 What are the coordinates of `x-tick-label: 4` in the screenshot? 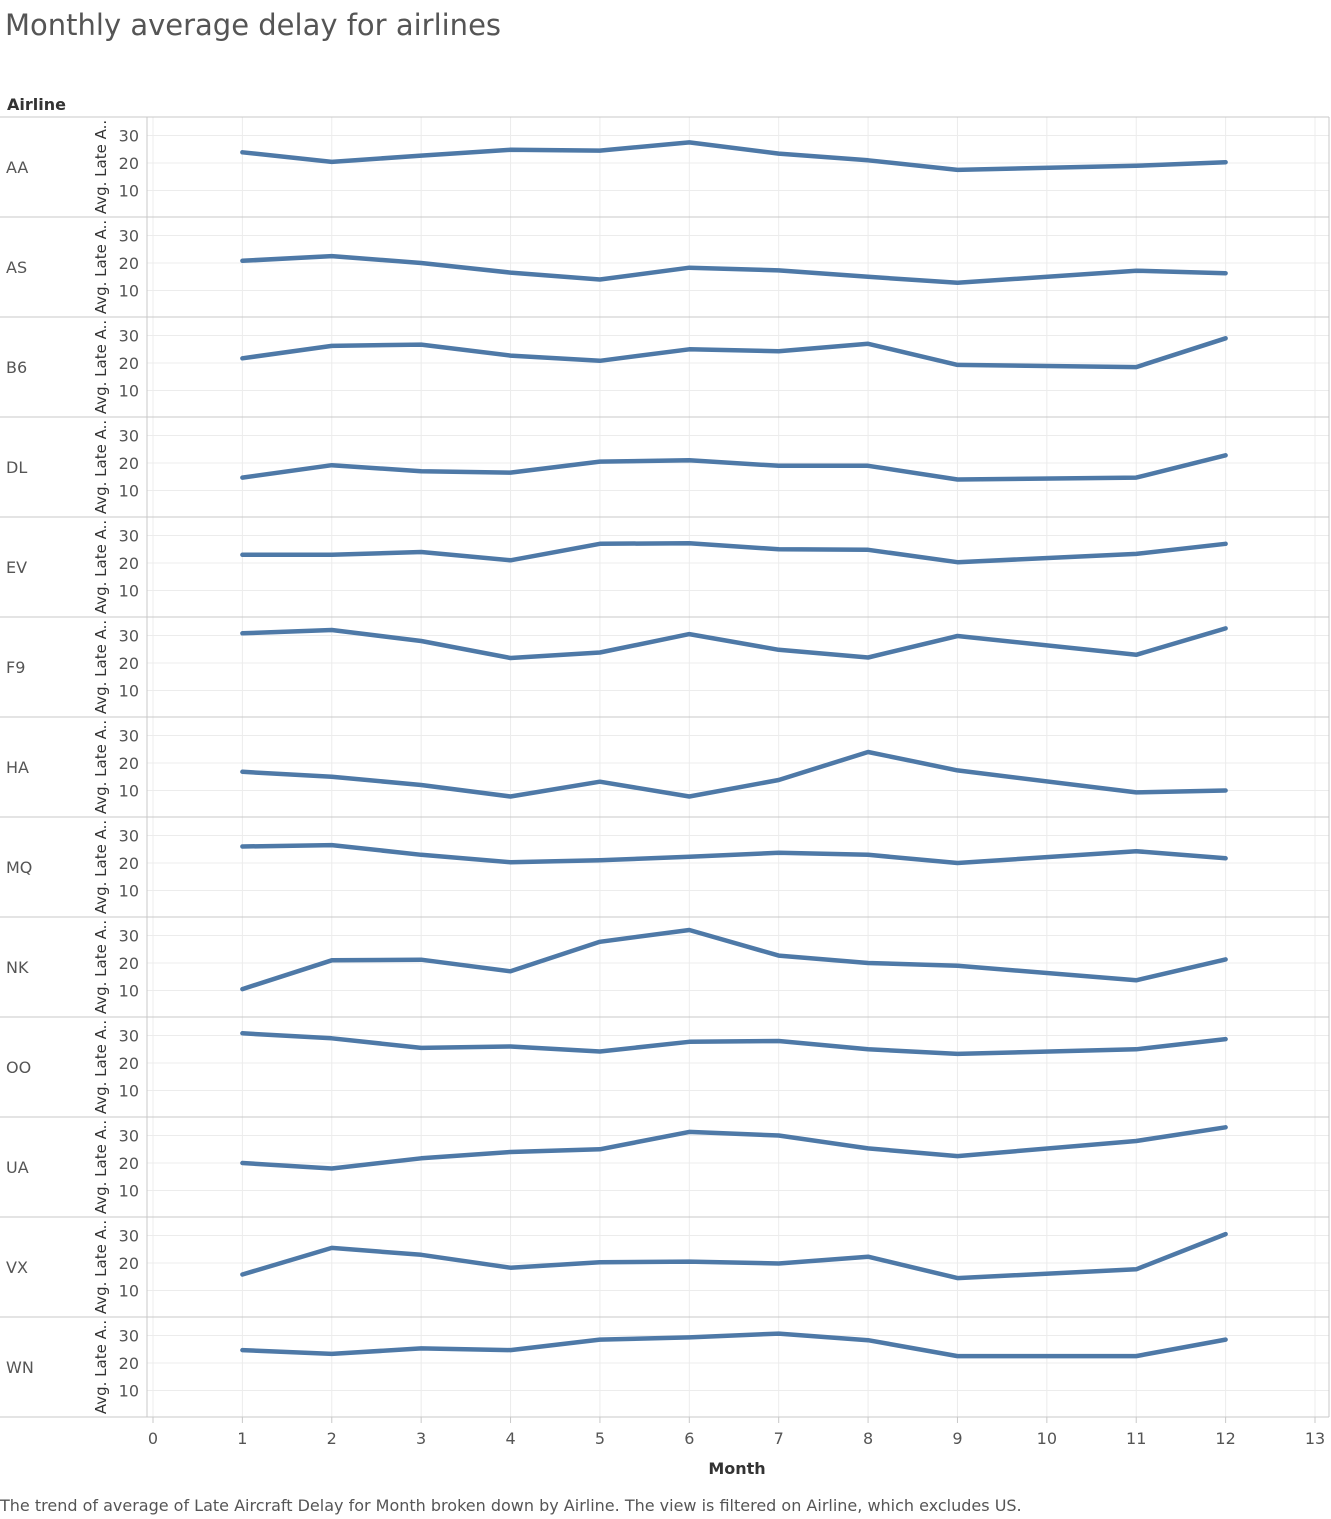 It's located at (510, 1438).